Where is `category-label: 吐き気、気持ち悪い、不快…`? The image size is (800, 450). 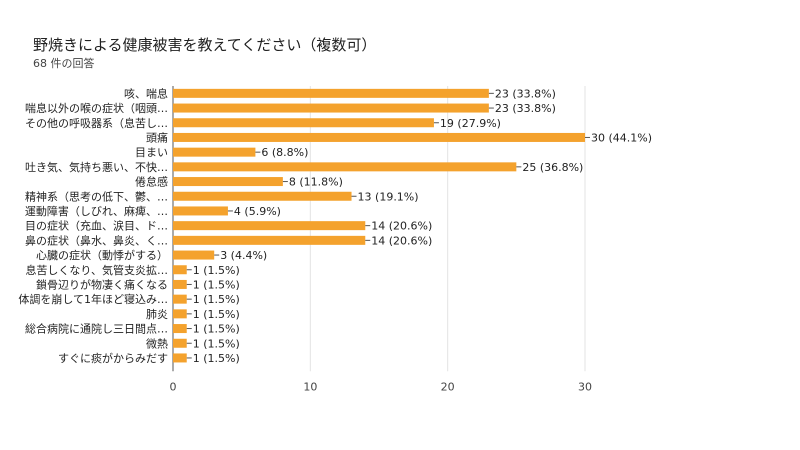 category-label: 吐き気、気持ち悪い、不快… is located at coordinates (96, 167).